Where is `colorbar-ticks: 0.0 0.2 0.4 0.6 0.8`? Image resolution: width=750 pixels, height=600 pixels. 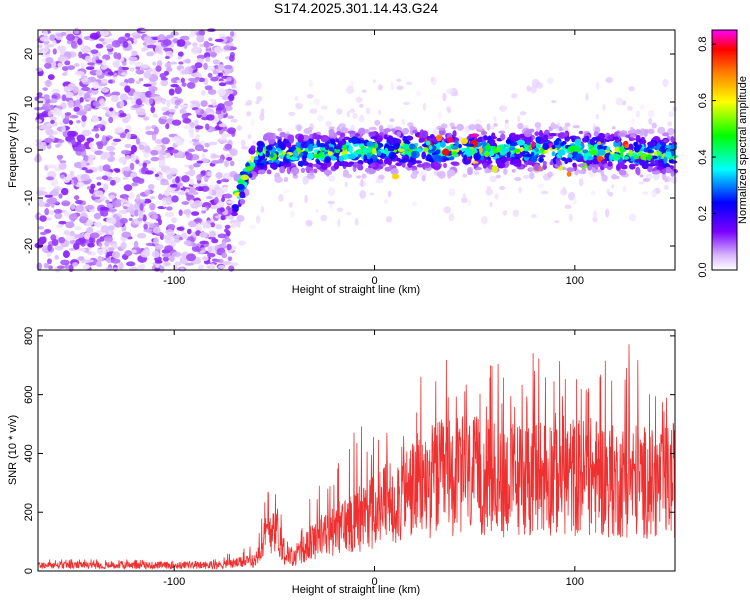 colorbar-ticks: 0.0 0.2 0.4 0.6 0.8 is located at coordinates (706, 157).